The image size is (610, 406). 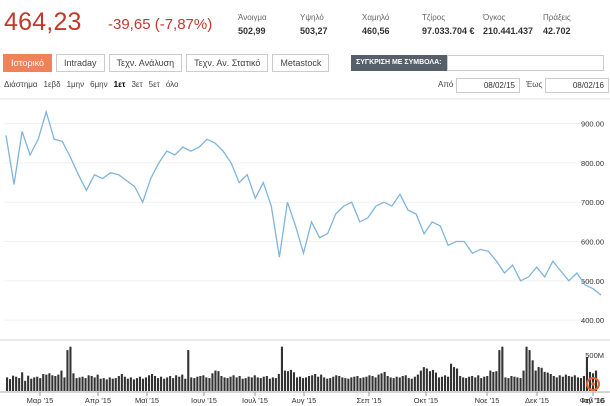 I want to click on stat-low: Χαμηλό 460,56, so click(x=376, y=24).